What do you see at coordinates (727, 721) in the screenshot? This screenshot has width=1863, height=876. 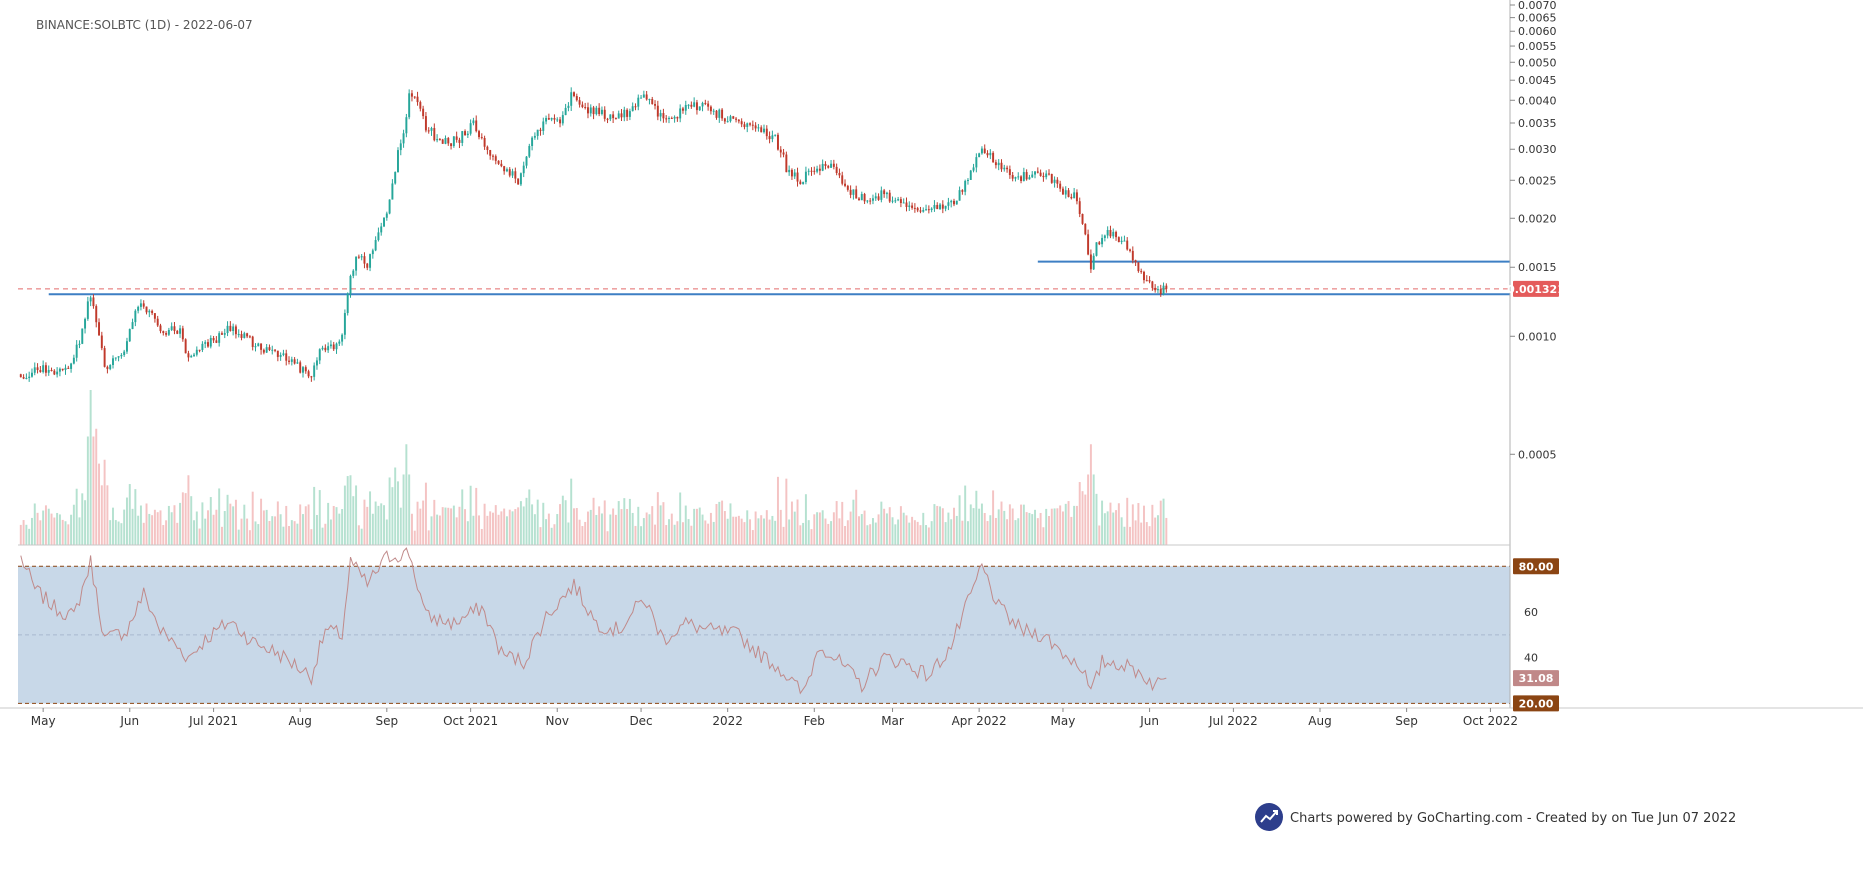 I see `x-tick-label: 2022` at bounding box center [727, 721].